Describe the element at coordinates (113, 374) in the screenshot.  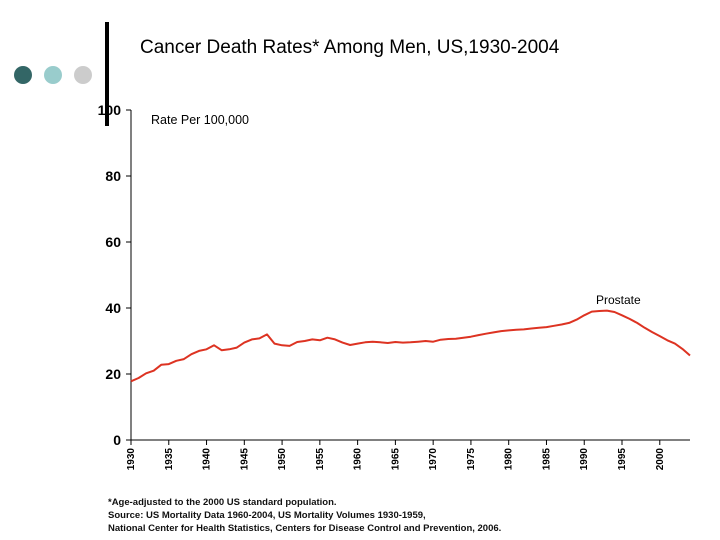
I see `y-tick-label: 20` at that location.